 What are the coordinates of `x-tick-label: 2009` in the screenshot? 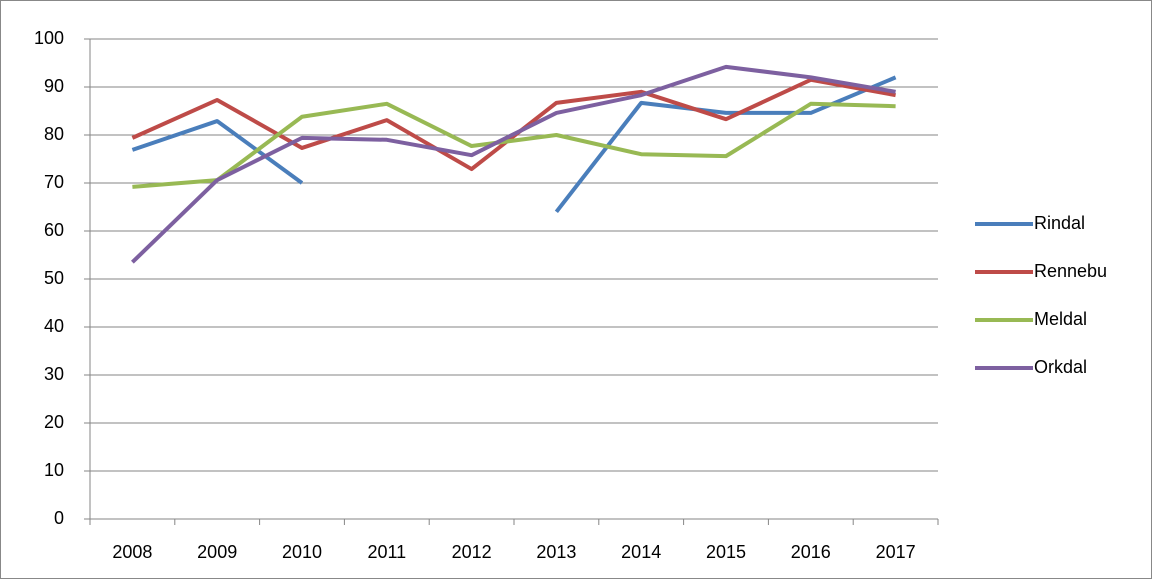 It's located at (217, 552).